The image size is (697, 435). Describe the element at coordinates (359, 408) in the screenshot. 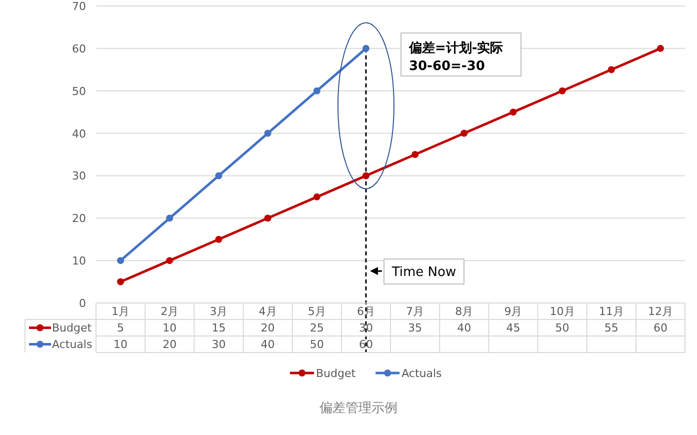

I see `text: 偏差管理示例` at that location.